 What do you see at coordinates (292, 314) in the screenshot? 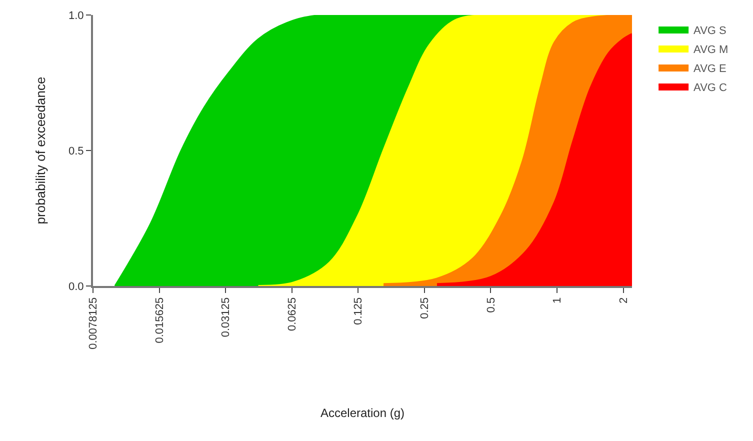
I see `x-tick-label: 0.0625` at bounding box center [292, 314].